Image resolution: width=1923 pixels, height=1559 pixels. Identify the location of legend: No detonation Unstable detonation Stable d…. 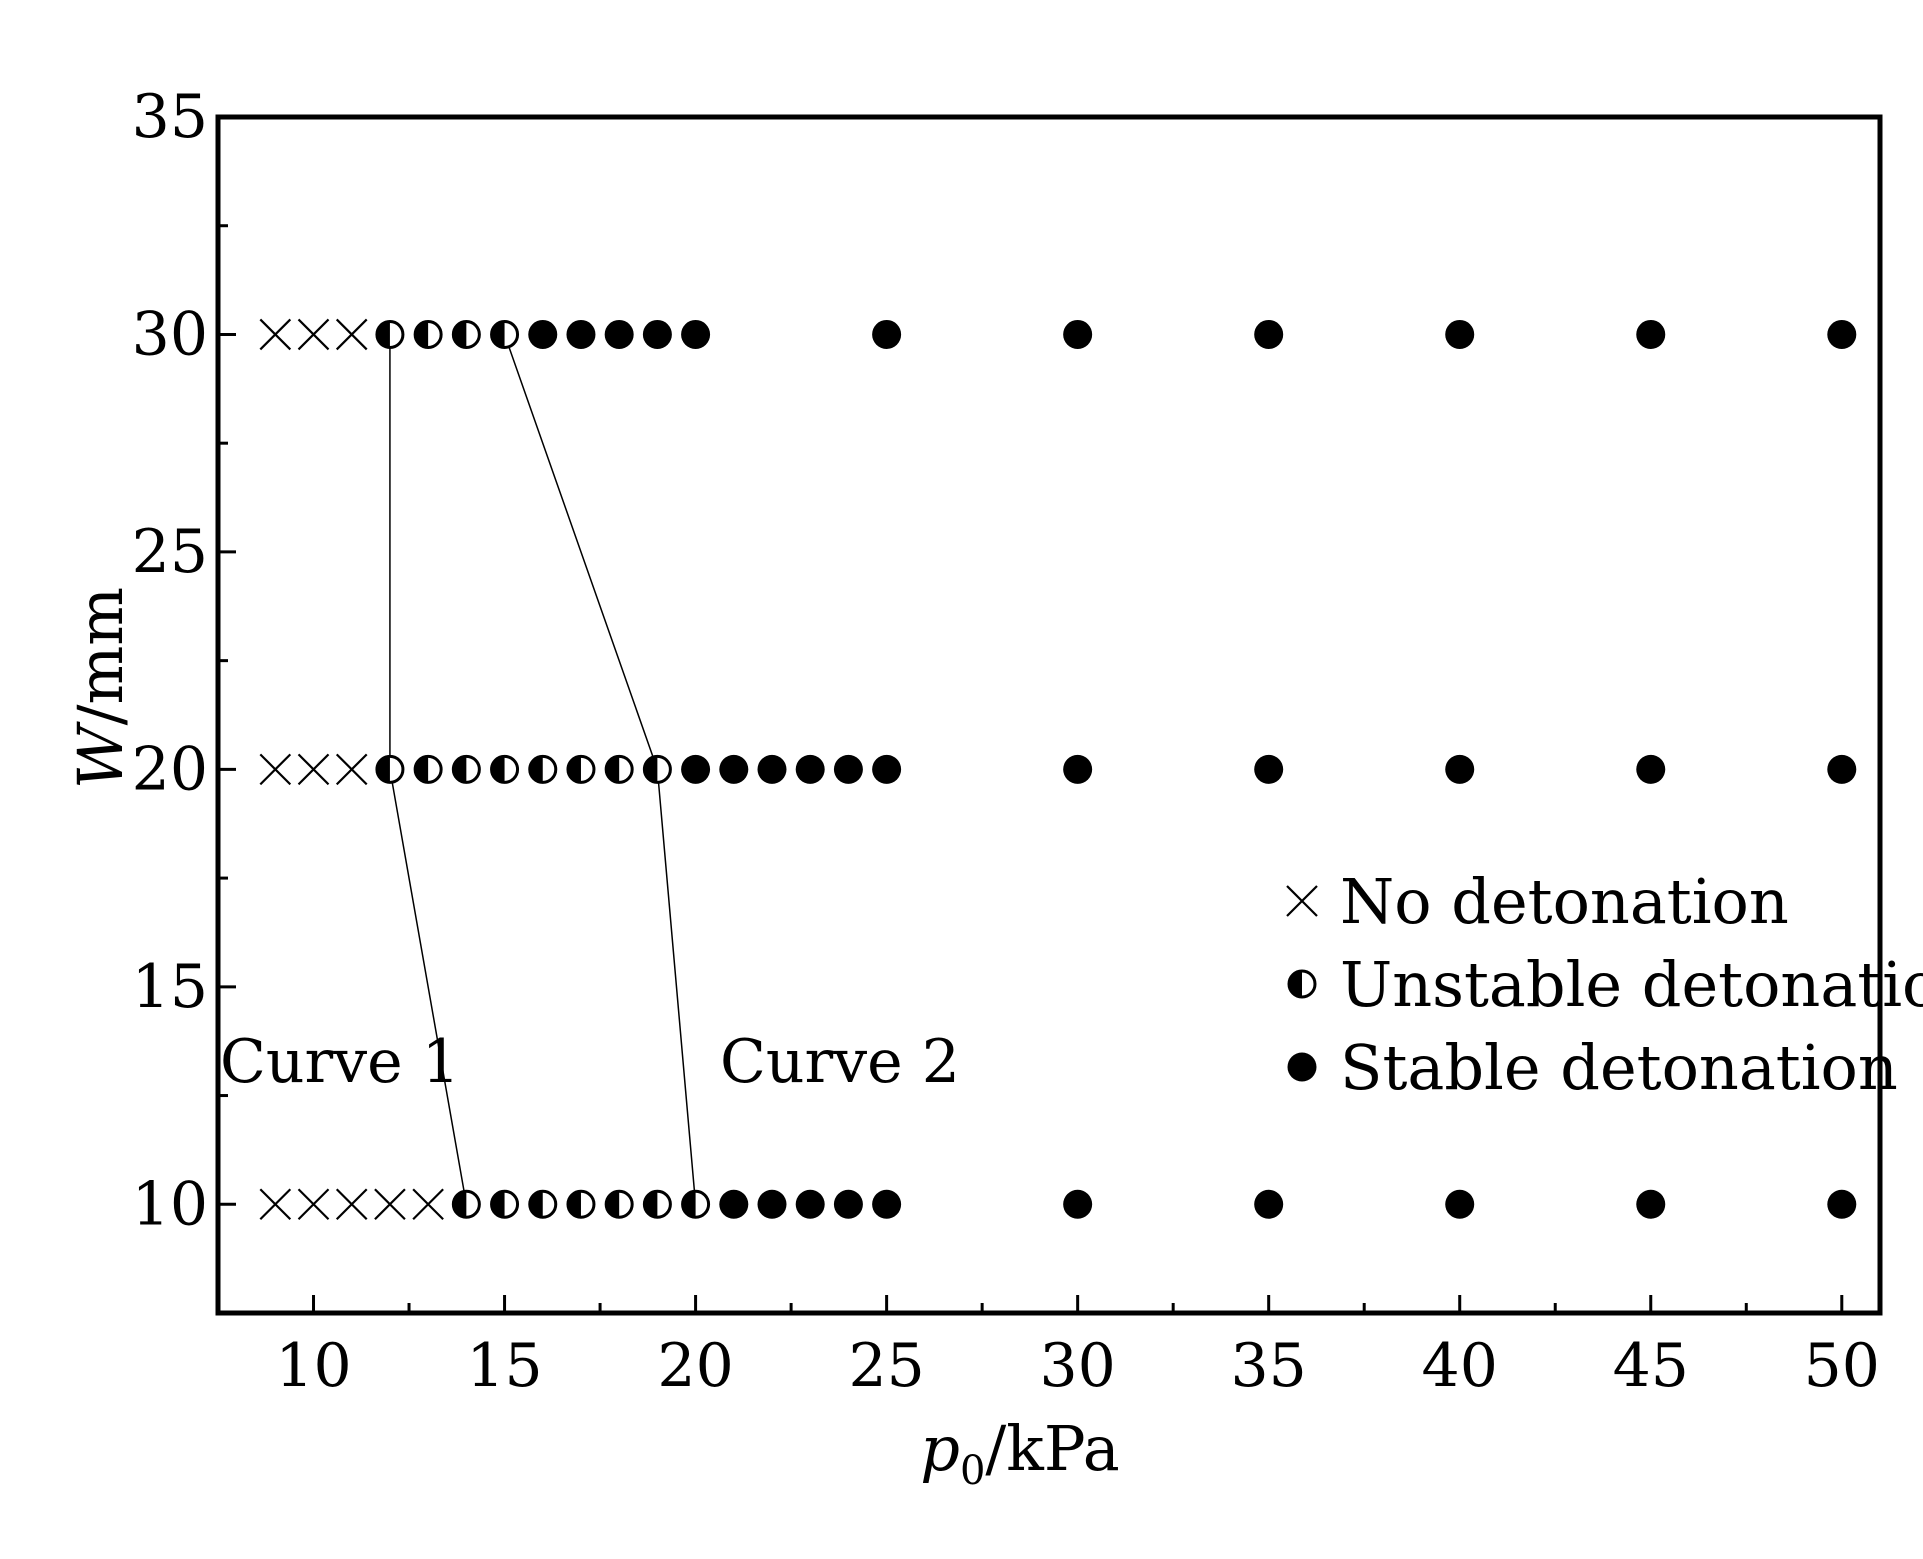
(1604, 984).